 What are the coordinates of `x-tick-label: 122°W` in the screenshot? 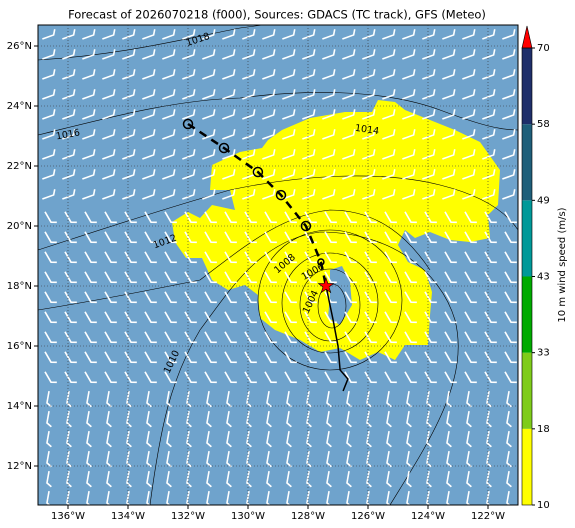 It's located at (488, 516).